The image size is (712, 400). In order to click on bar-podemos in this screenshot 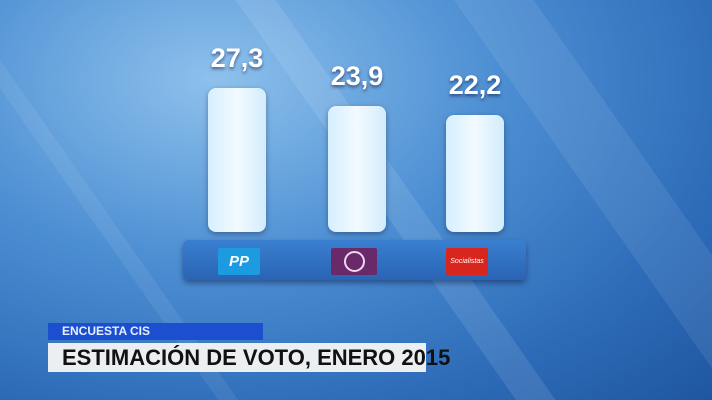, I will do `click(357, 168)`.